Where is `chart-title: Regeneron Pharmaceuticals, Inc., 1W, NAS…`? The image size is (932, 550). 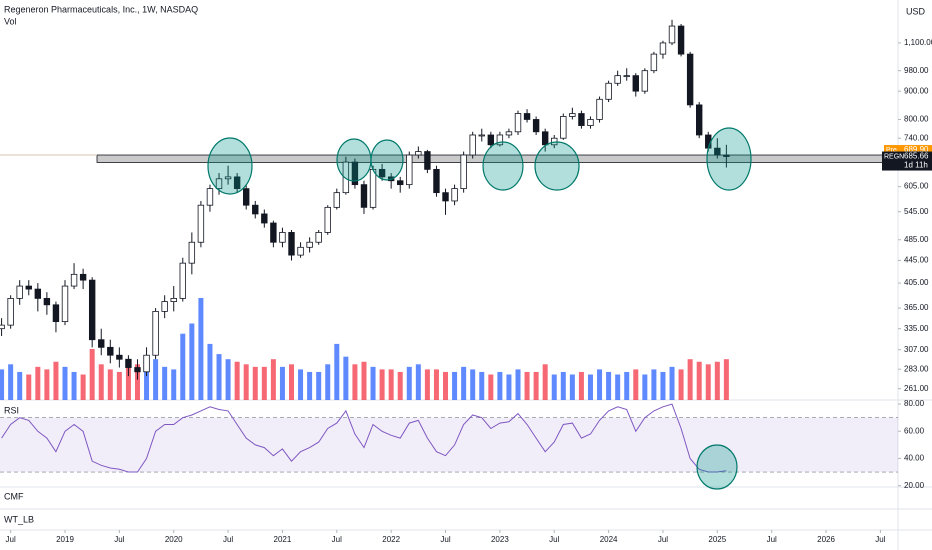
chart-title: Regeneron Pharmaceuticals, Inc., 1W, NAS… is located at coordinates (101, 9).